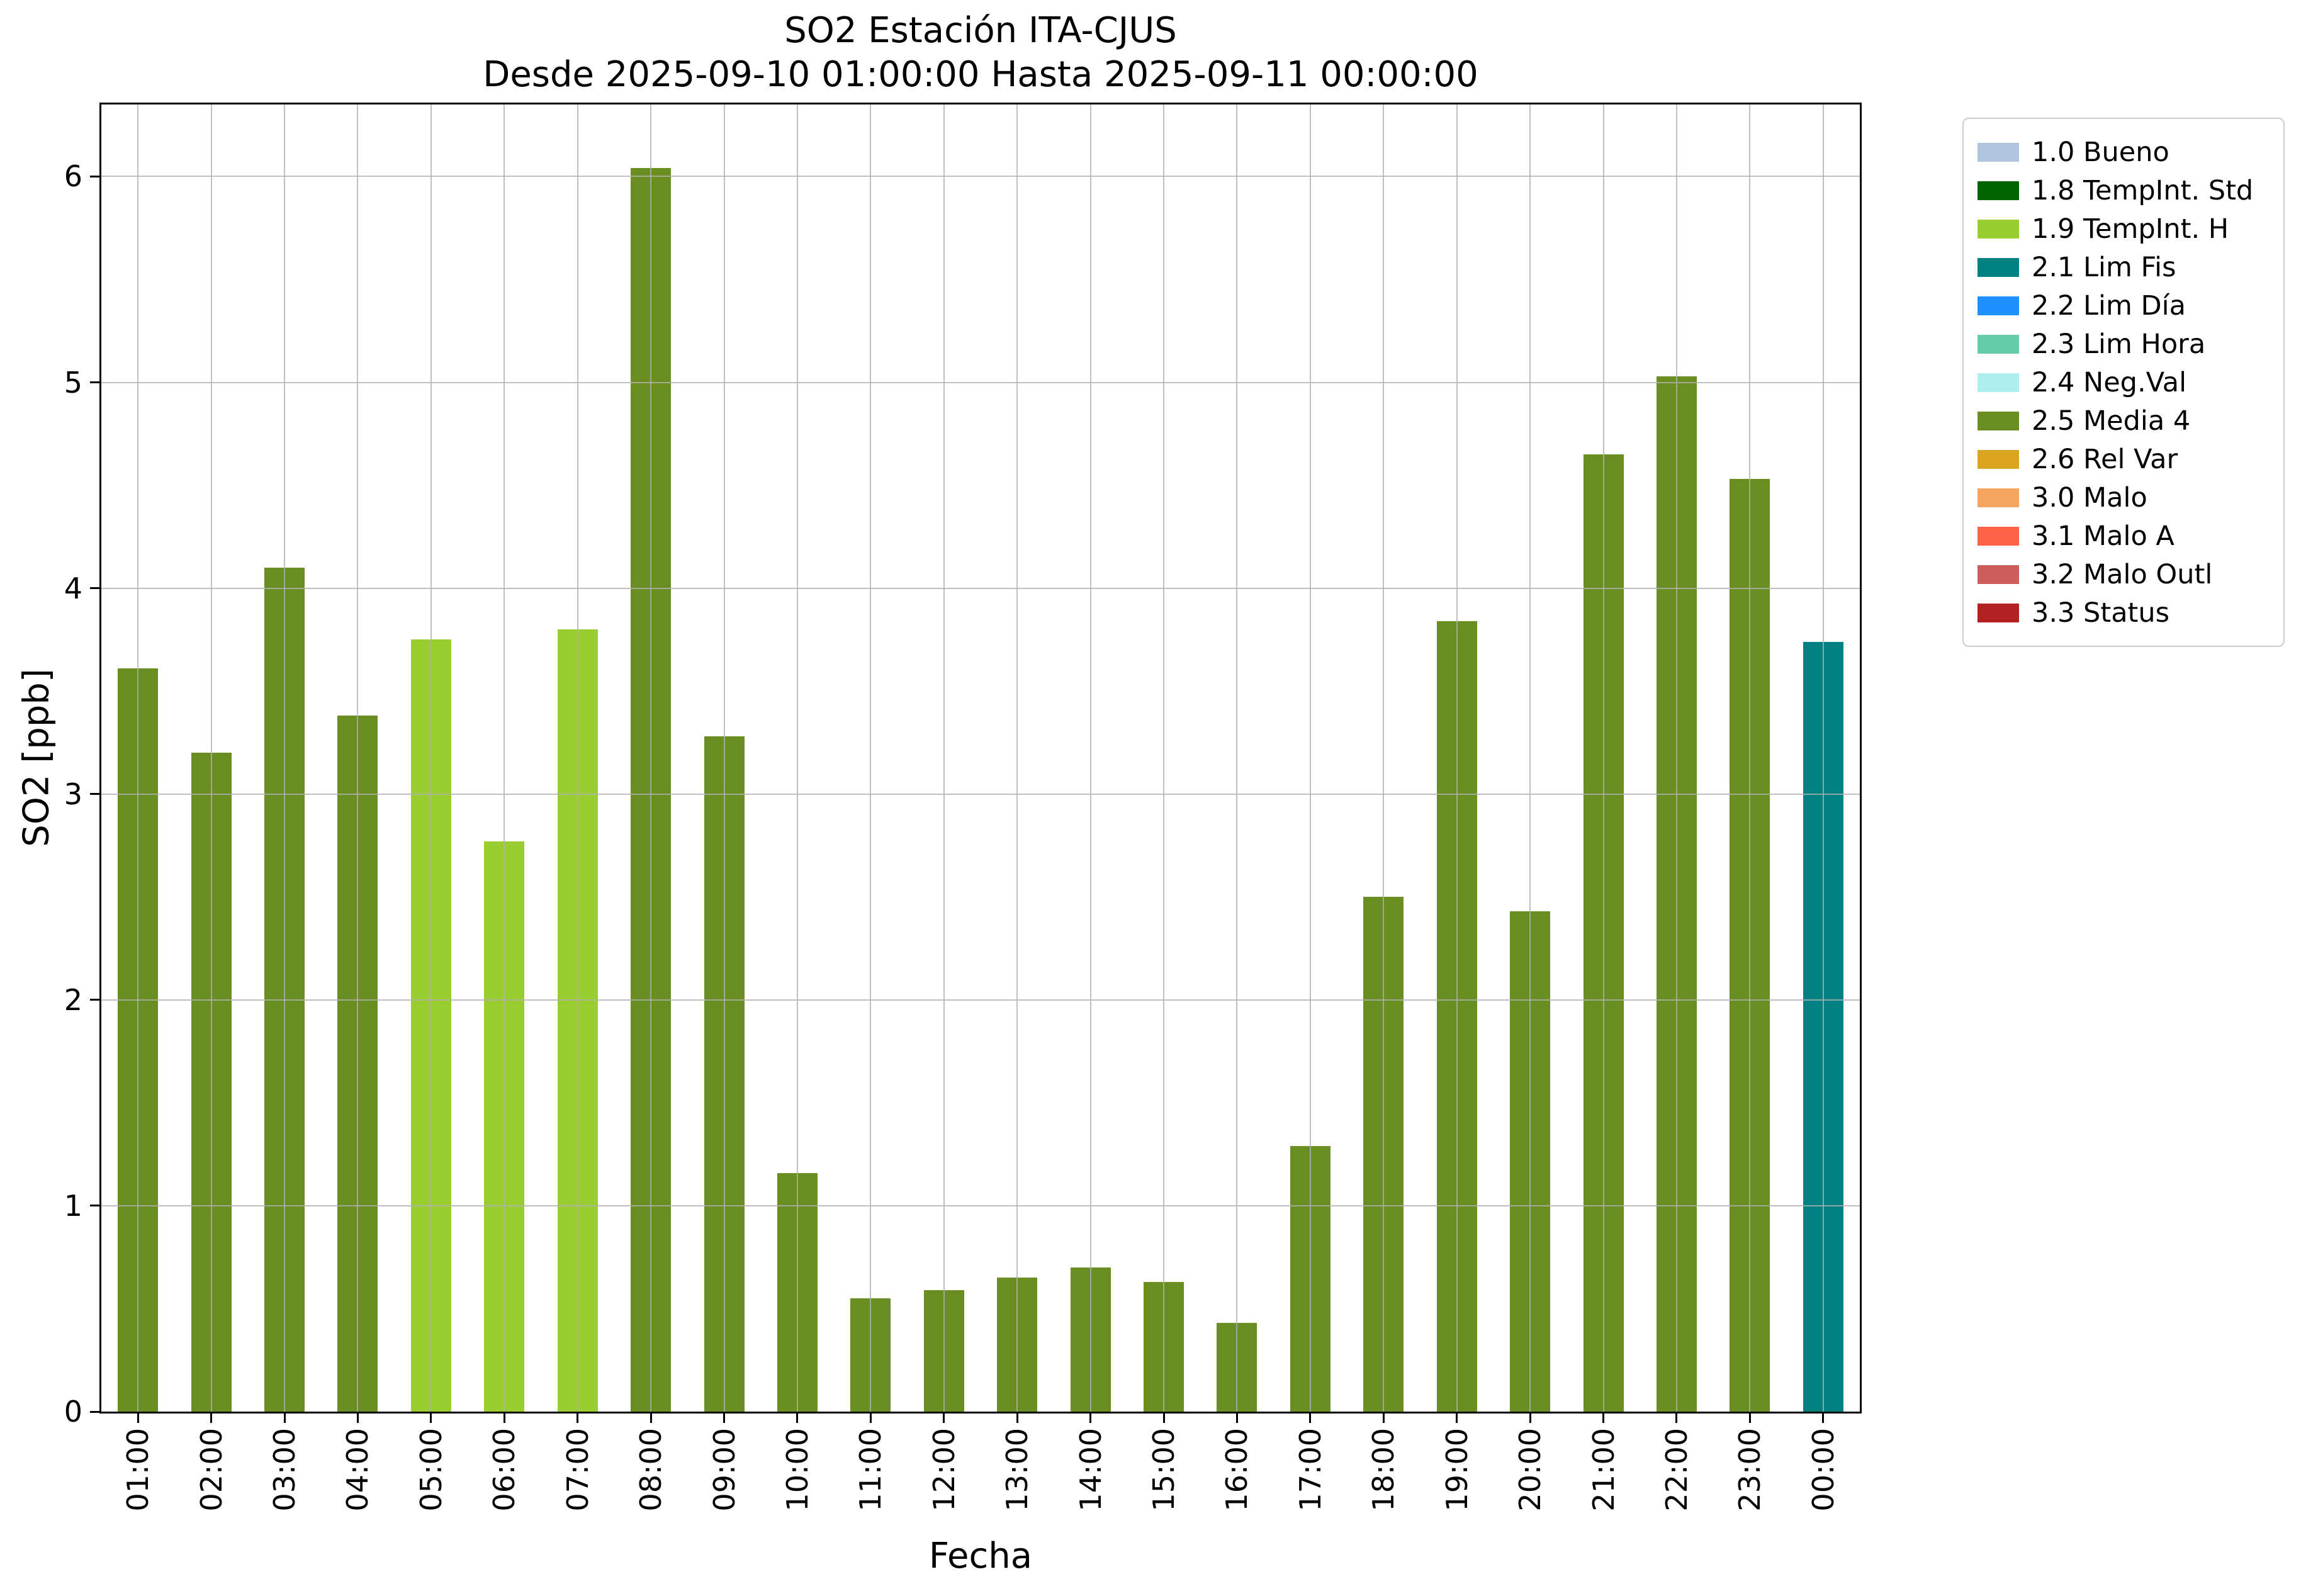 This screenshot has width=2301, height=1596. What do you see at coordinates (2112, 421) in the screenshot?
I see `legend-item-label: 2.5 Media 4` at bounding box center [2112, 421].